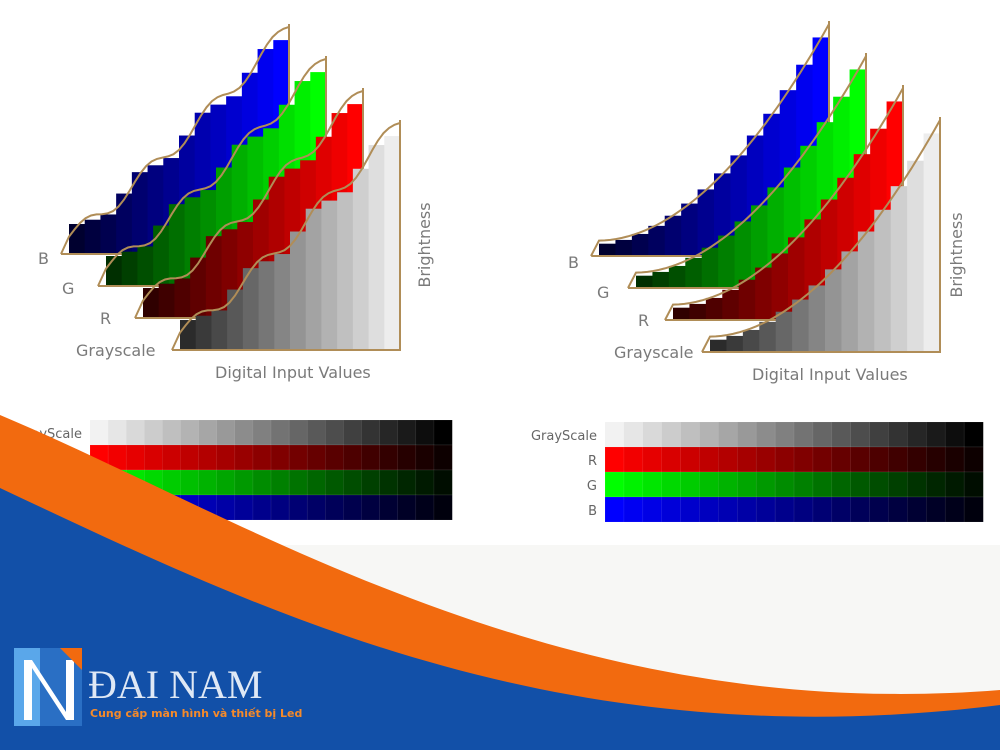 Image resolution: width=1000 pixels, height=750 pixels. Describe the element at coordinates (592, 511) in the screenshot. I see `strip-label: B` at that location.